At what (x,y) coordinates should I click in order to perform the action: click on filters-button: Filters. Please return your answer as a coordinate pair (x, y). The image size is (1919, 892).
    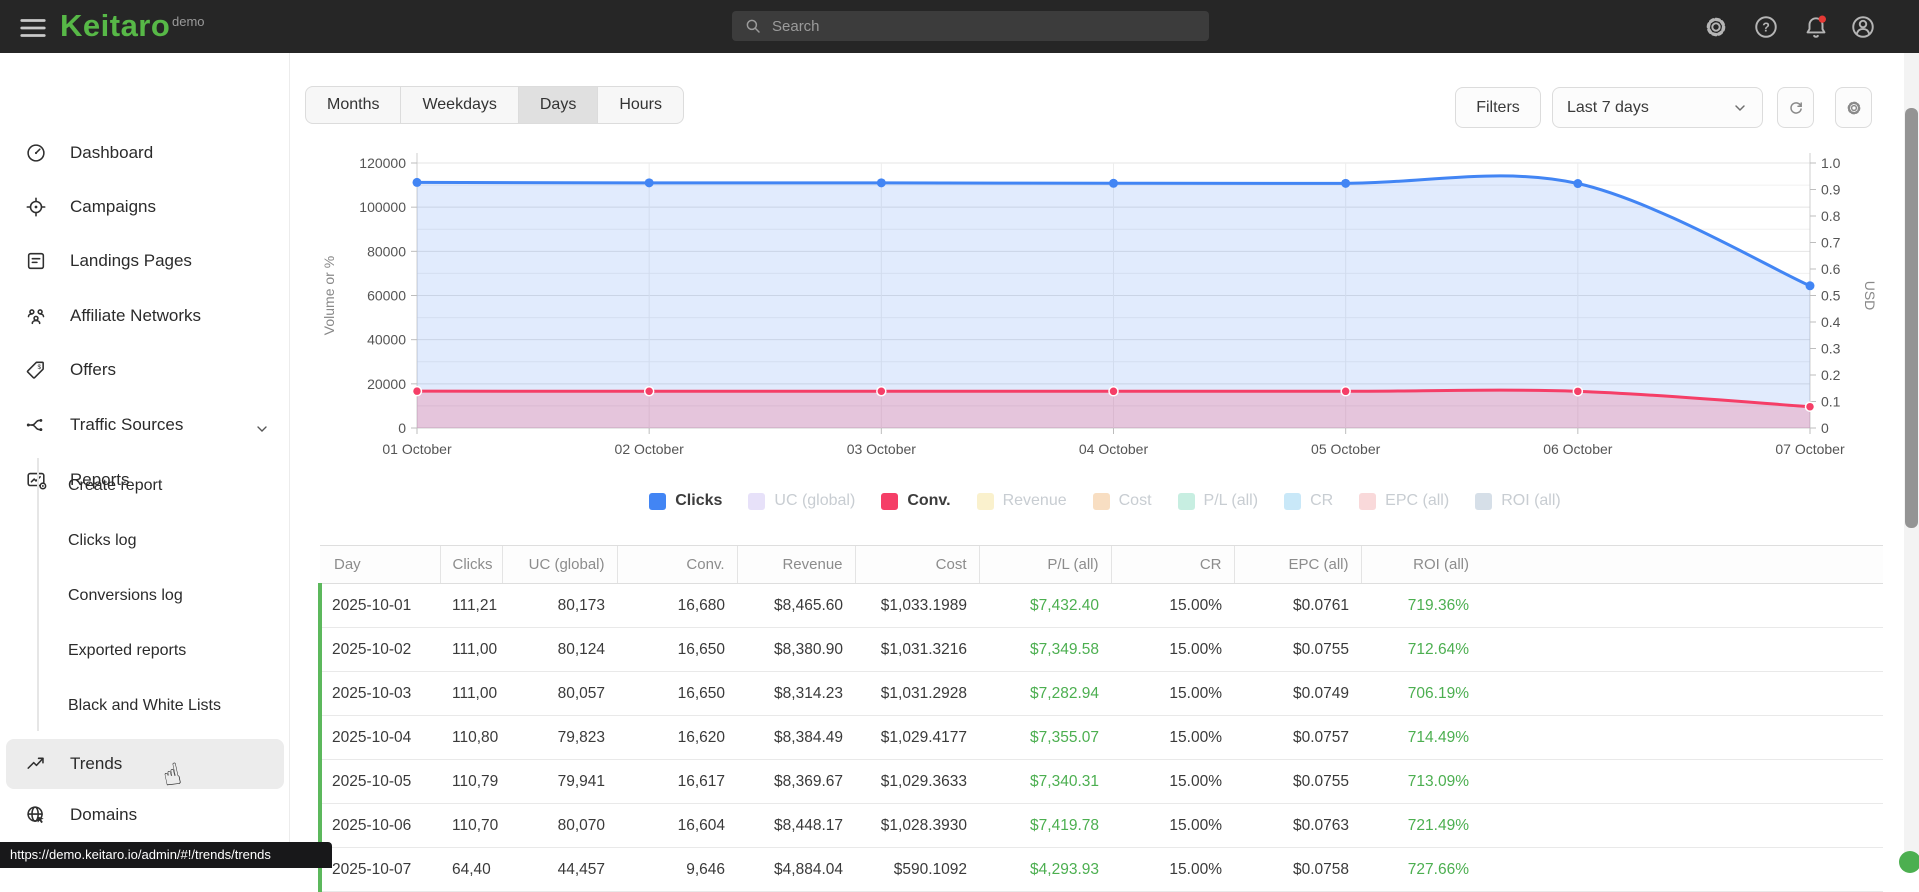
    Looking at the image, I should click on (1498, 107).